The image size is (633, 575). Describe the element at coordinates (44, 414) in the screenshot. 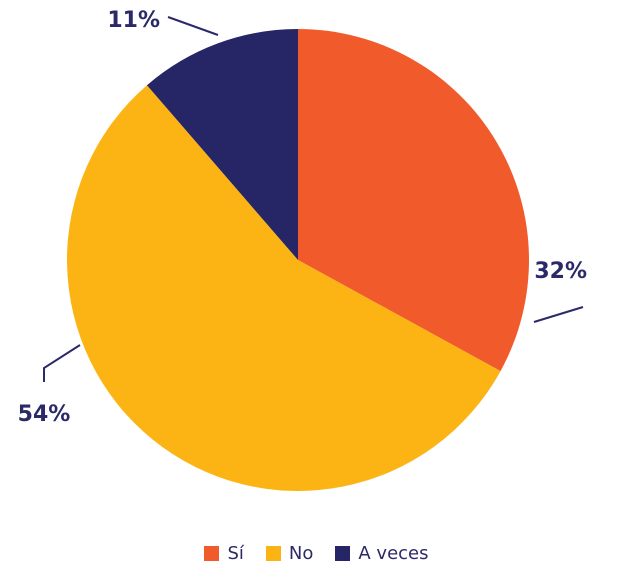

I see `slice-label-1: 54%` at that location.